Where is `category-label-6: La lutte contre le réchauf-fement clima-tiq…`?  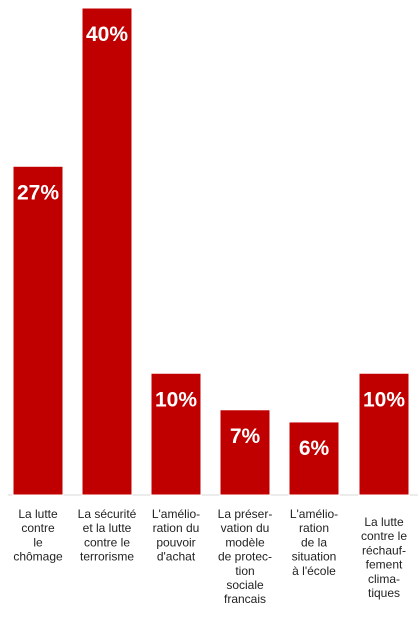
category-label-6: La lutte contre le réchauf-fement clima-tiq… is located at coordinates (384, 557).